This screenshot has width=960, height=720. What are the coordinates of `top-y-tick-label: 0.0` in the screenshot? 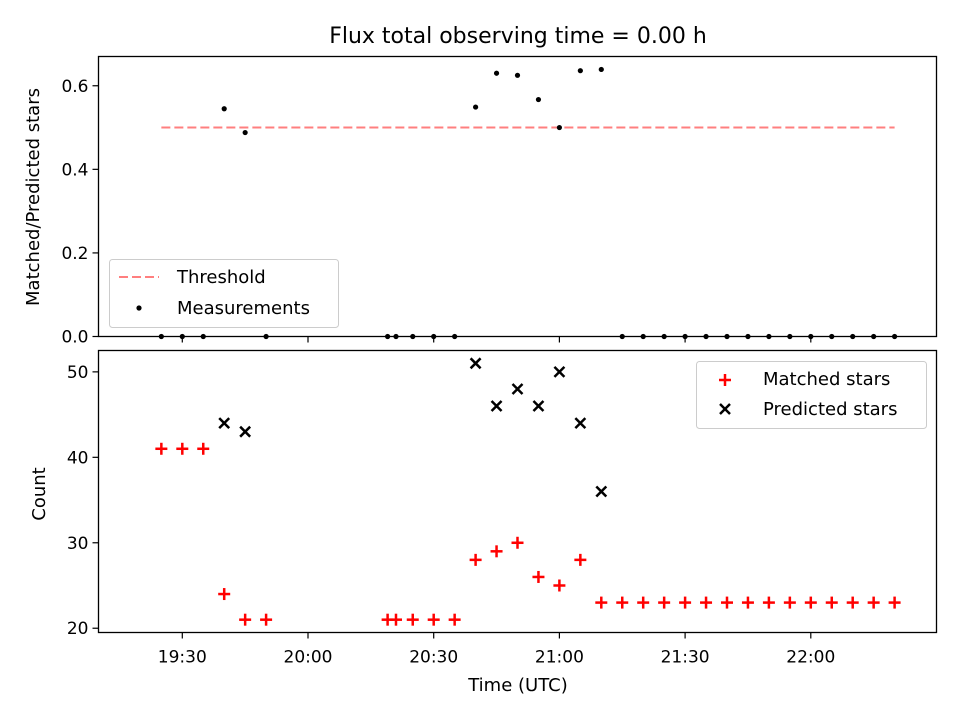 It's located at (74, 338).